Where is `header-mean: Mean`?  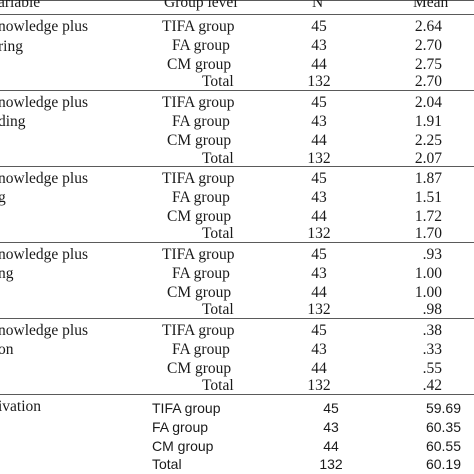 header-mean: Mean is located at coordinates (431, 5).